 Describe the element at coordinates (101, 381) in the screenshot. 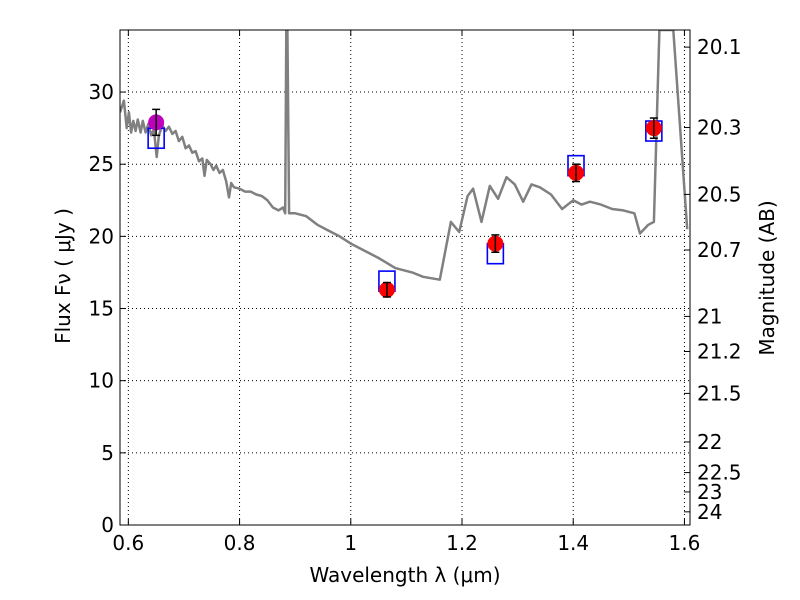

I see `y-tick-label: 10` at that location.